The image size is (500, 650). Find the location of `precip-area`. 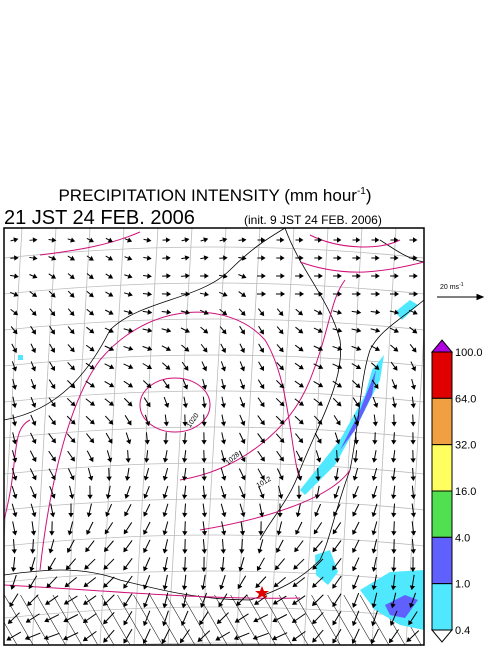

precip-area is located at coordinates (401, 606).